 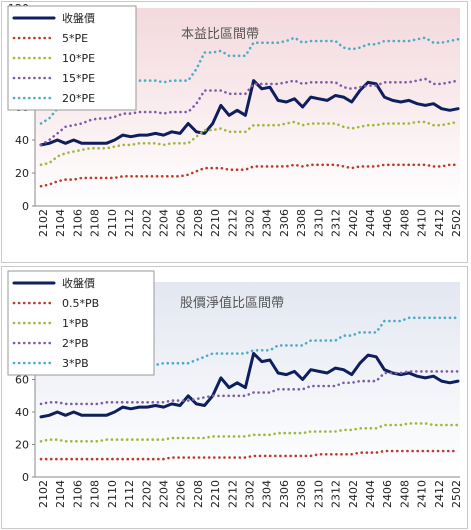 I want to click on legend: 收盤價 0.5*PB 1*PB 2*PB 3*PB, so click(x=81, y=323).